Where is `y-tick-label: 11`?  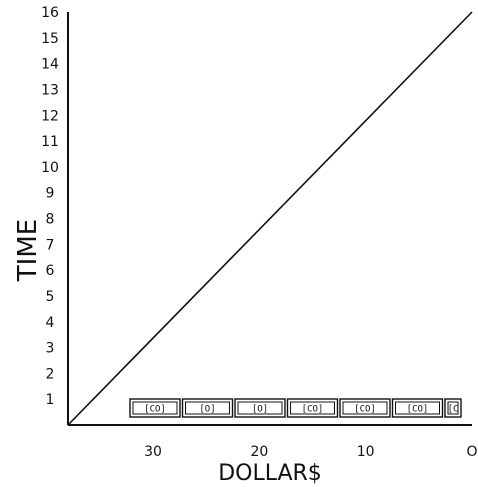
y-tick-label: 11 is located at coordinates (50, 142).